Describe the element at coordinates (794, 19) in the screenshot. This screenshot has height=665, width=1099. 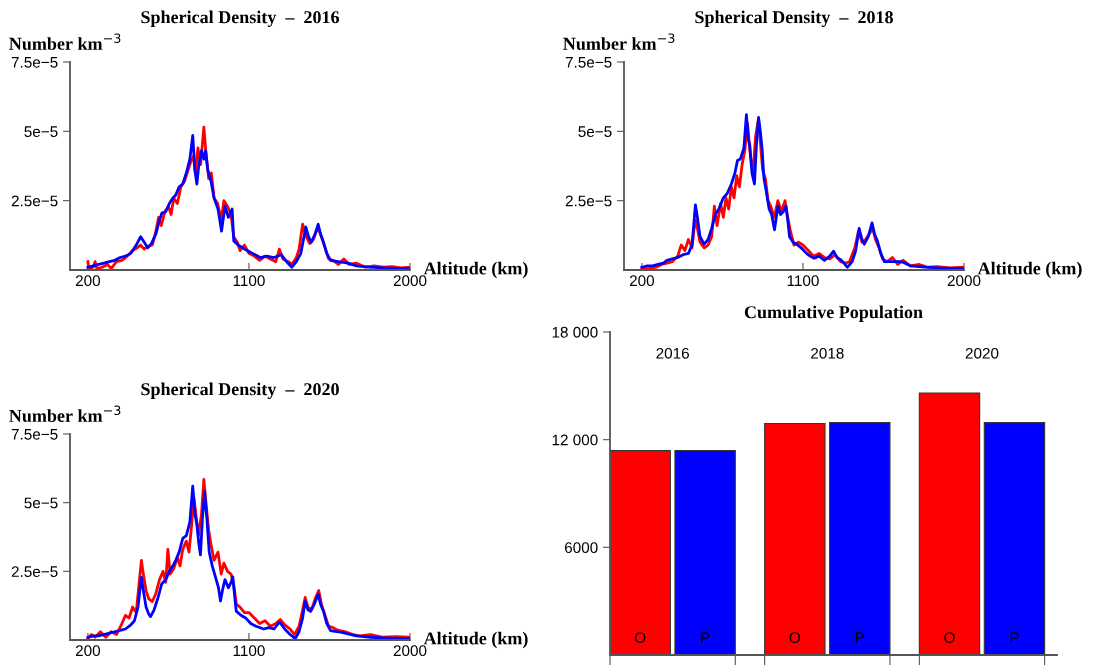
I see `chart-title: Spherical Density – 2018` at that location.